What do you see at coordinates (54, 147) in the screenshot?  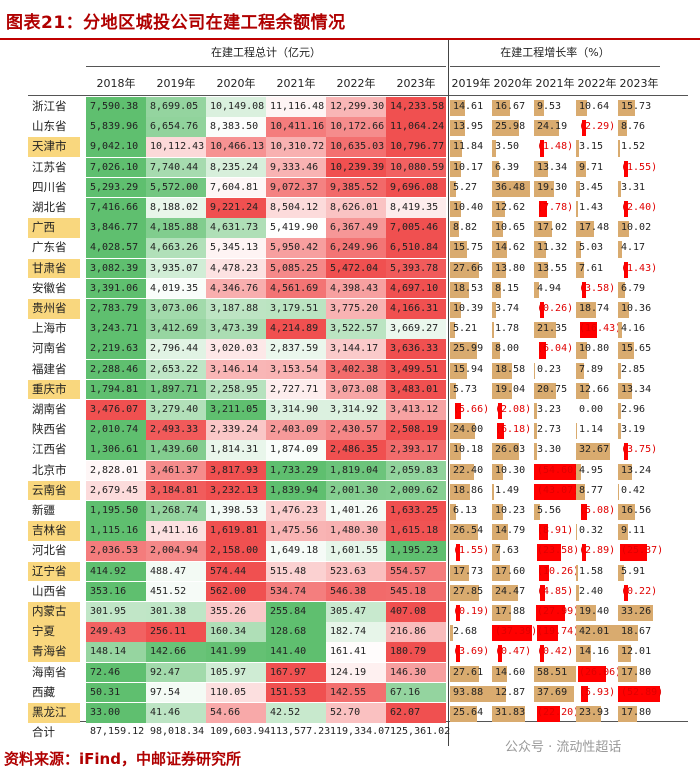 I see `region-label: 天津市` at bounding box center [54, 147].